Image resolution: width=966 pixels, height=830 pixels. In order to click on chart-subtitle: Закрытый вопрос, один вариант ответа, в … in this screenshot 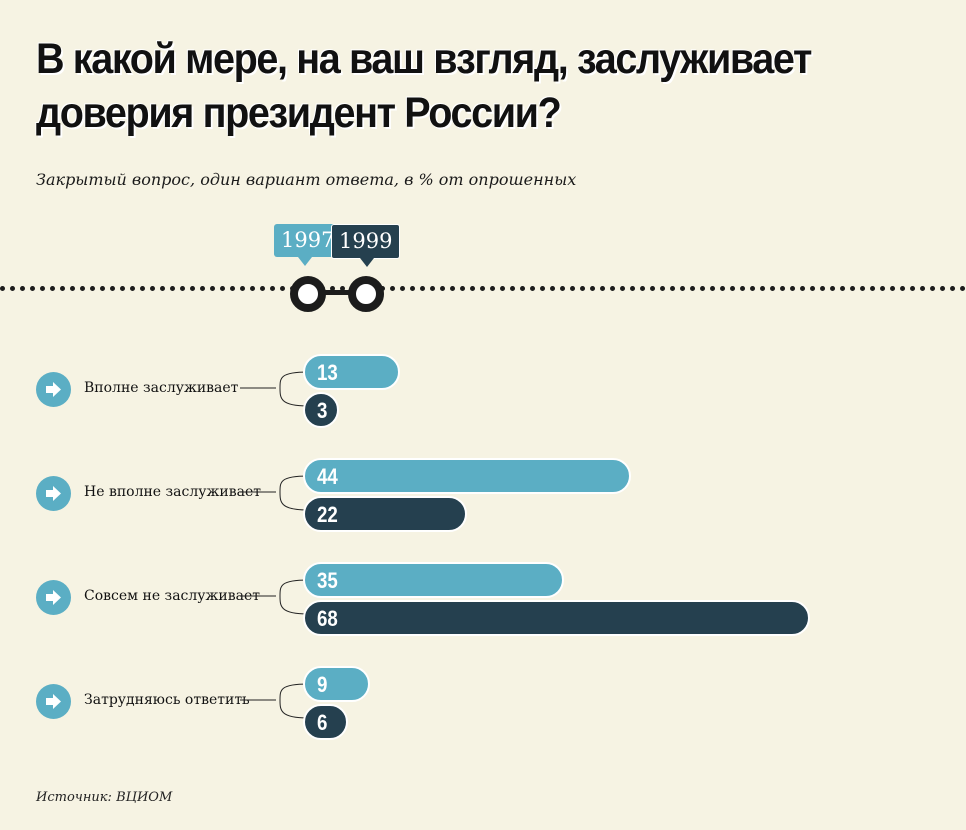, I will do `click(306, 179)`.